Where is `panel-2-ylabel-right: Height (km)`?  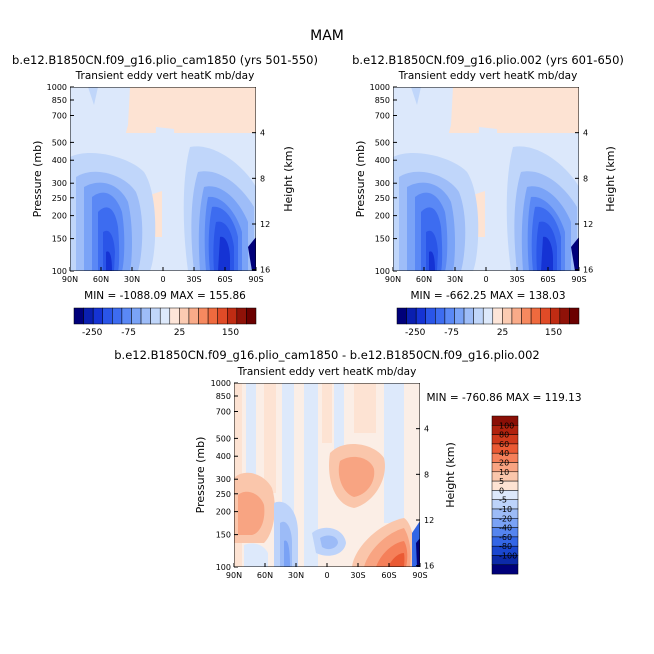
panel-2-ylabel-right: Height (km) is located at coordinates (610, 179).